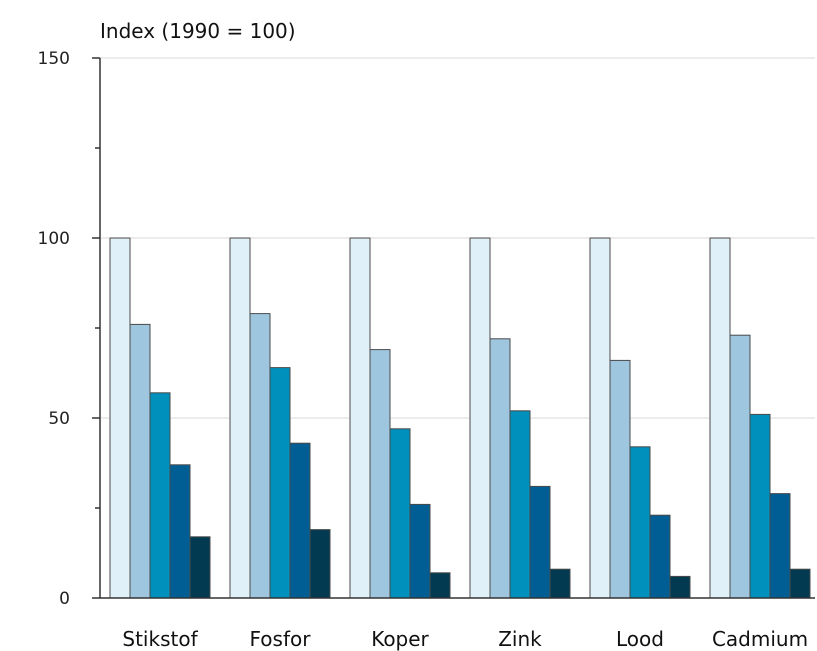 This screenshot has height=651, width=817. What do you see at coordinates (198, 31) in the screenshot?
I see `y-axis-label: Index (1990 = 100)` at bounding box center [198, 31].